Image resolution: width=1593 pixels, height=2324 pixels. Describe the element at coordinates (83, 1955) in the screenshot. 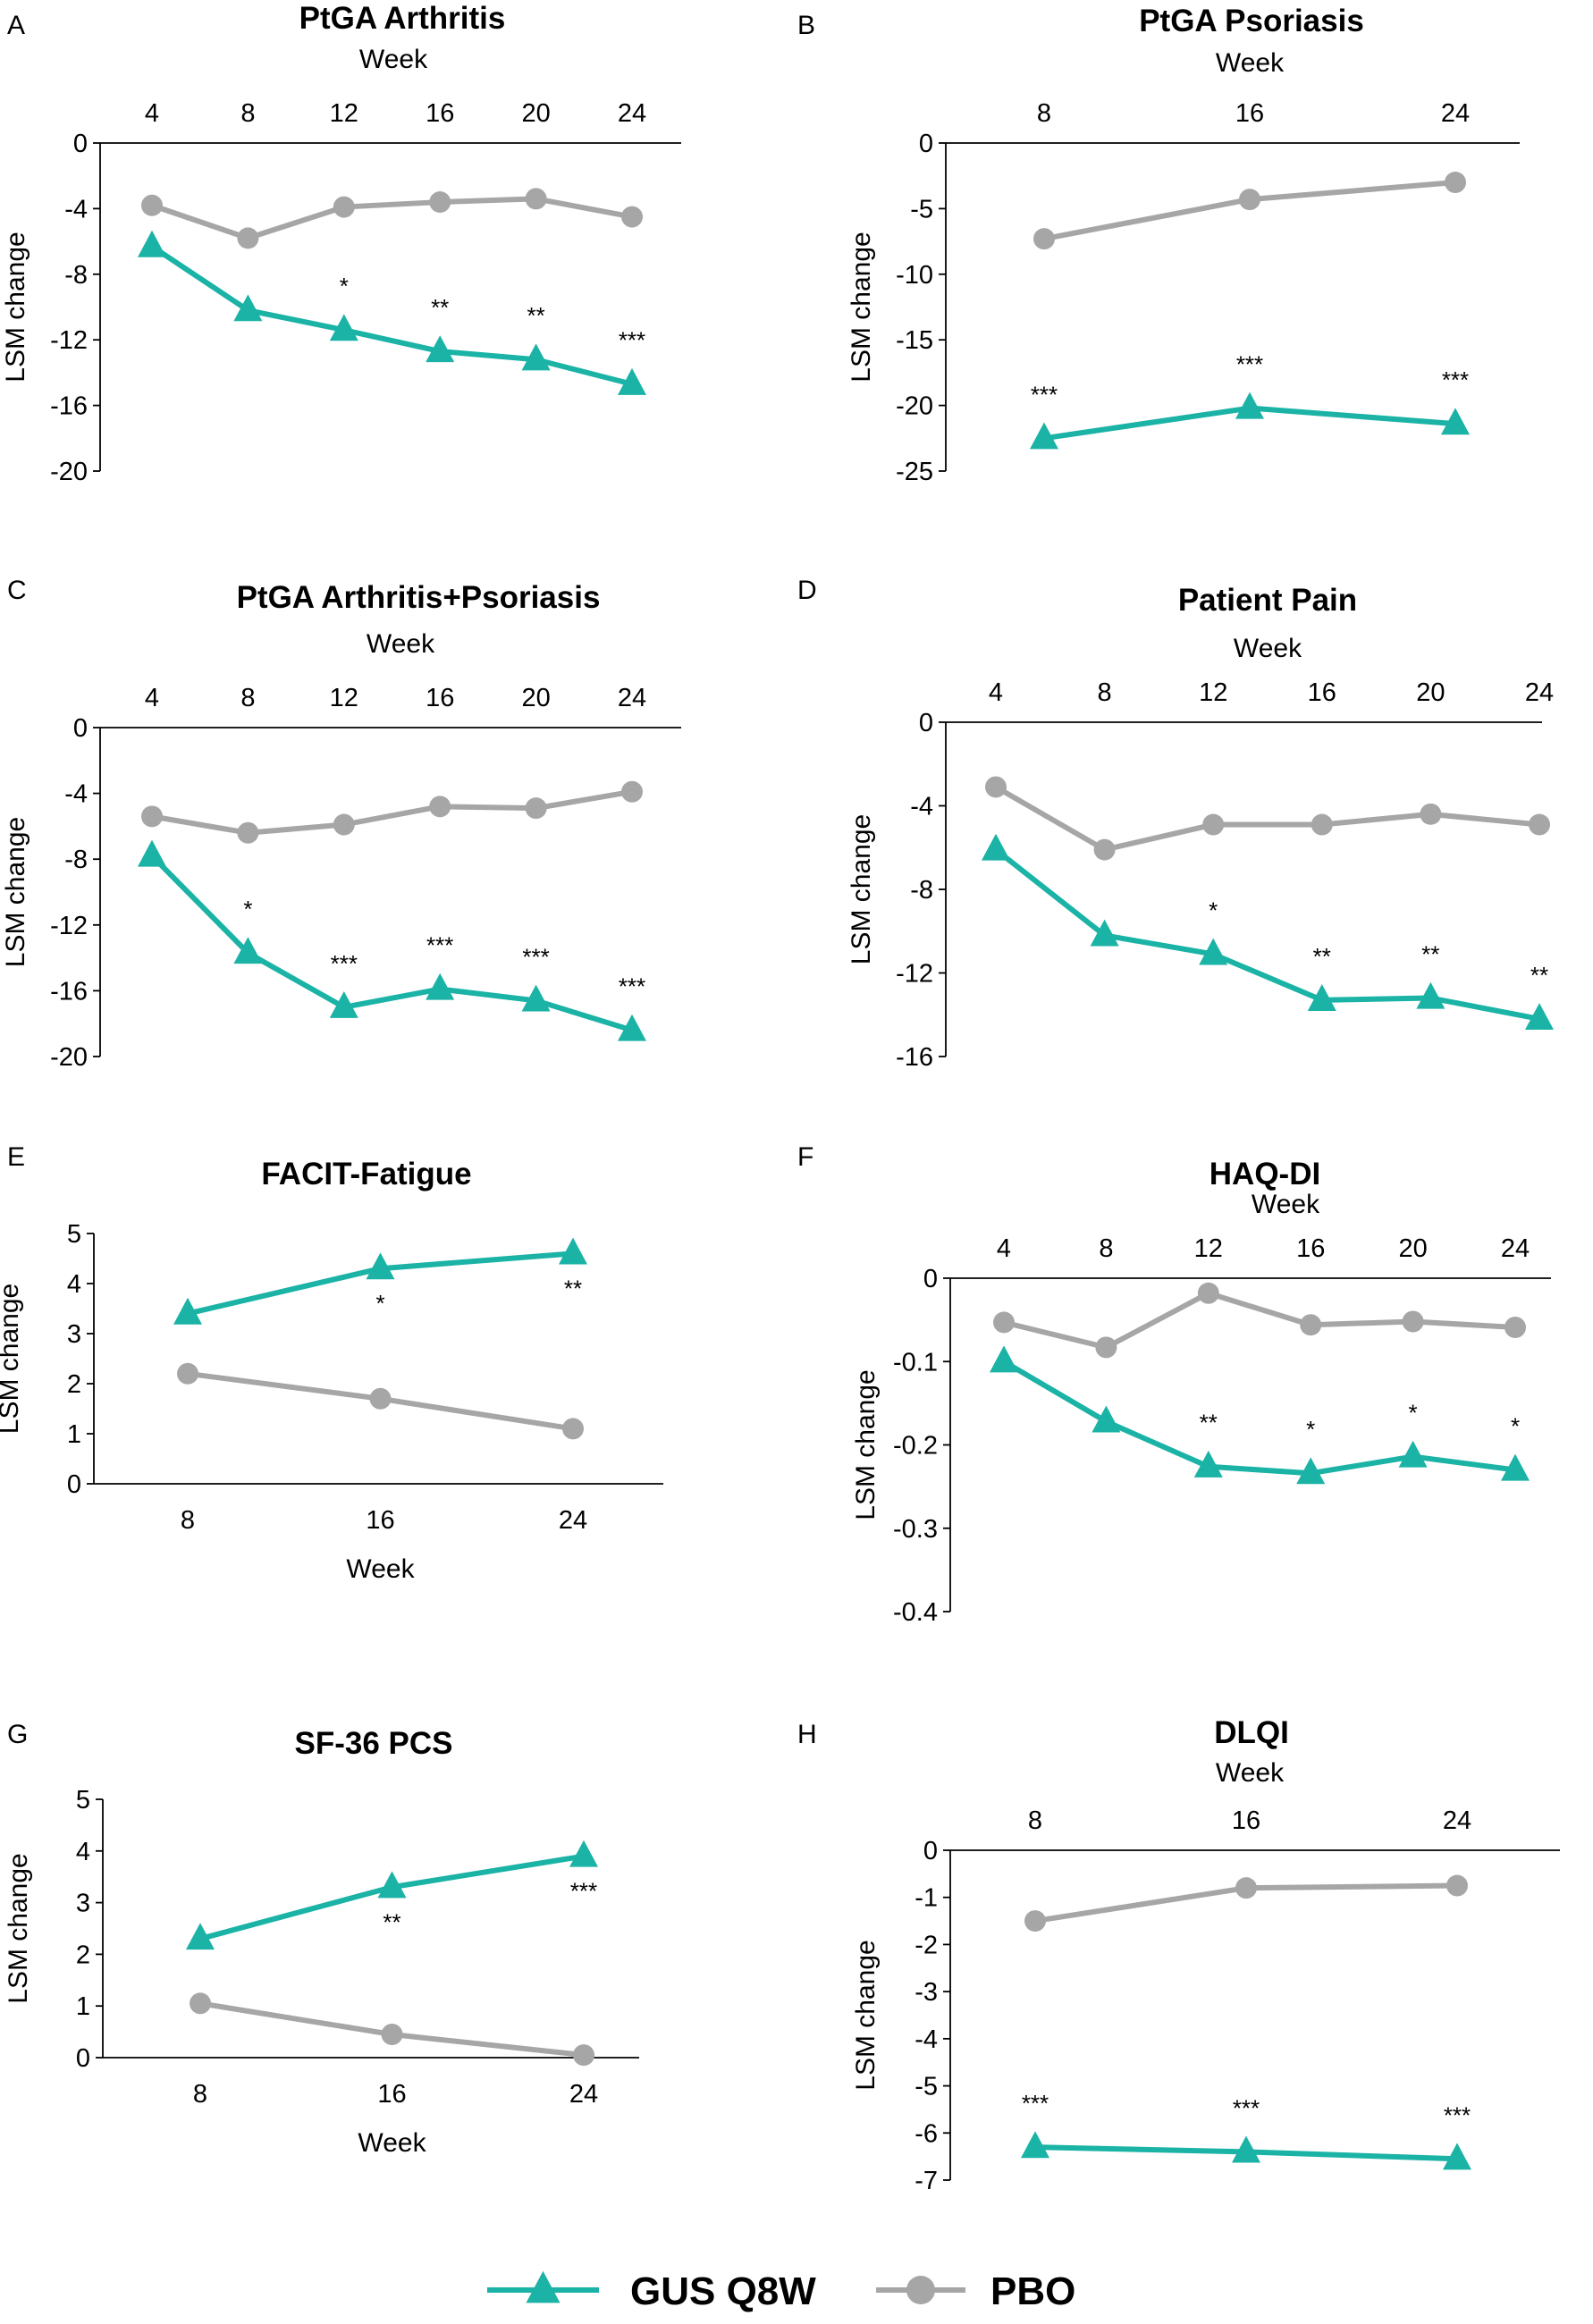

I see `y-tick-label: 2` at that location.